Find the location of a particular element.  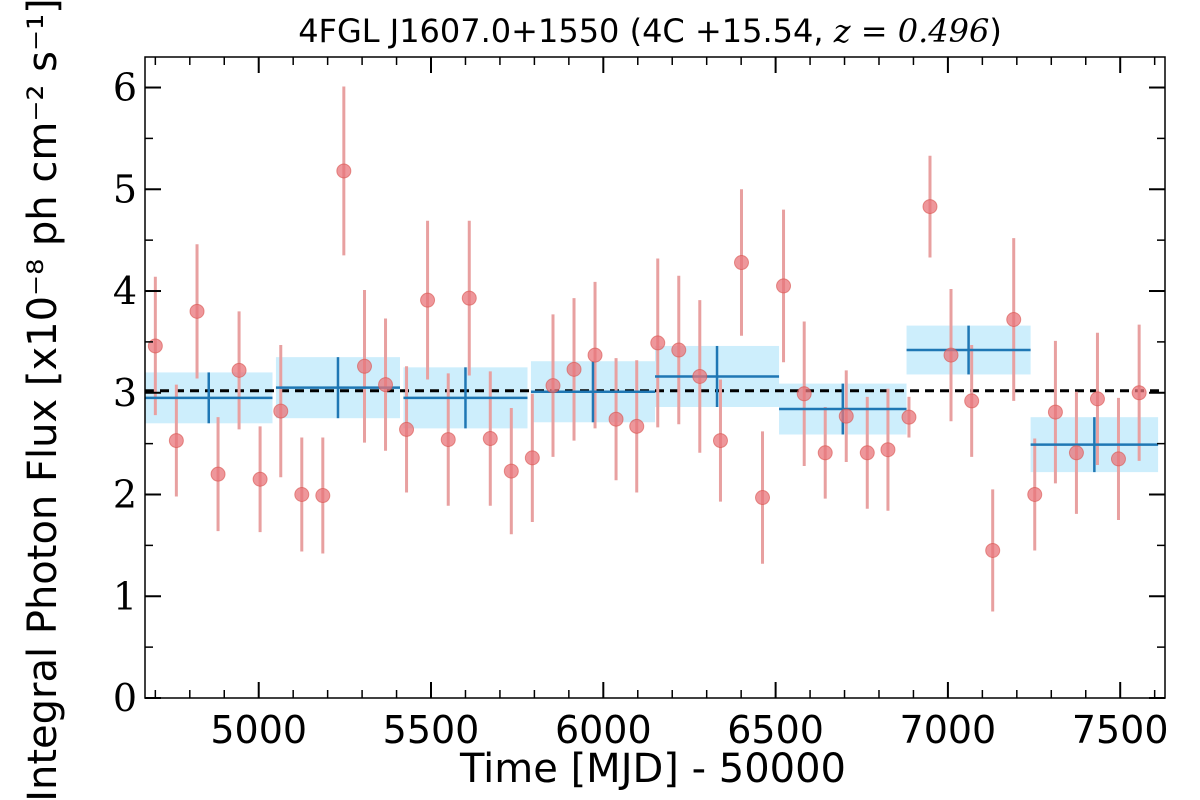

y-tick-label: 0 is located at coordinates (125, 698).